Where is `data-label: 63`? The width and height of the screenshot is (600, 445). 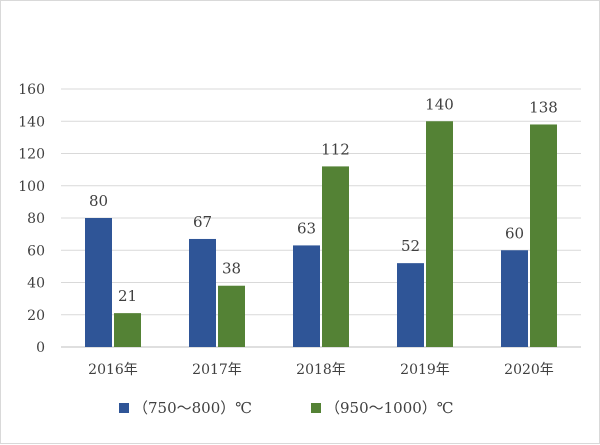
data-label: 63 is located at coordinates (306, 228).